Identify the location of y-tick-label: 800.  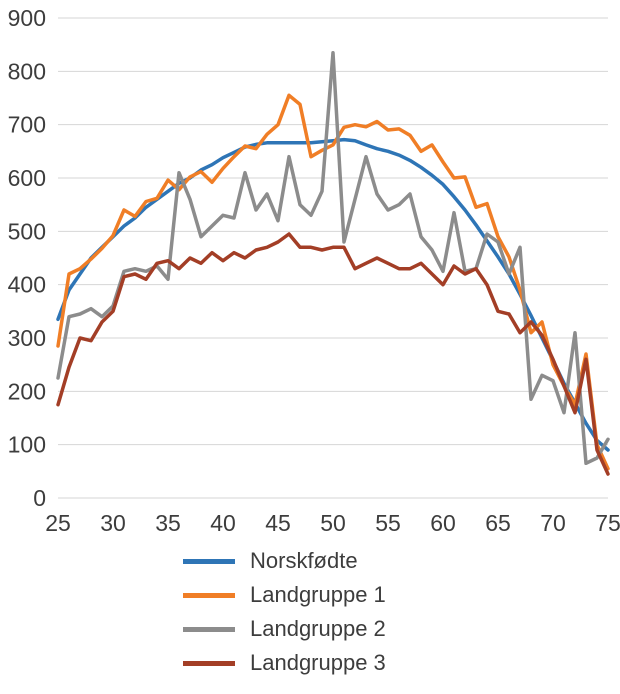
(27, 71).